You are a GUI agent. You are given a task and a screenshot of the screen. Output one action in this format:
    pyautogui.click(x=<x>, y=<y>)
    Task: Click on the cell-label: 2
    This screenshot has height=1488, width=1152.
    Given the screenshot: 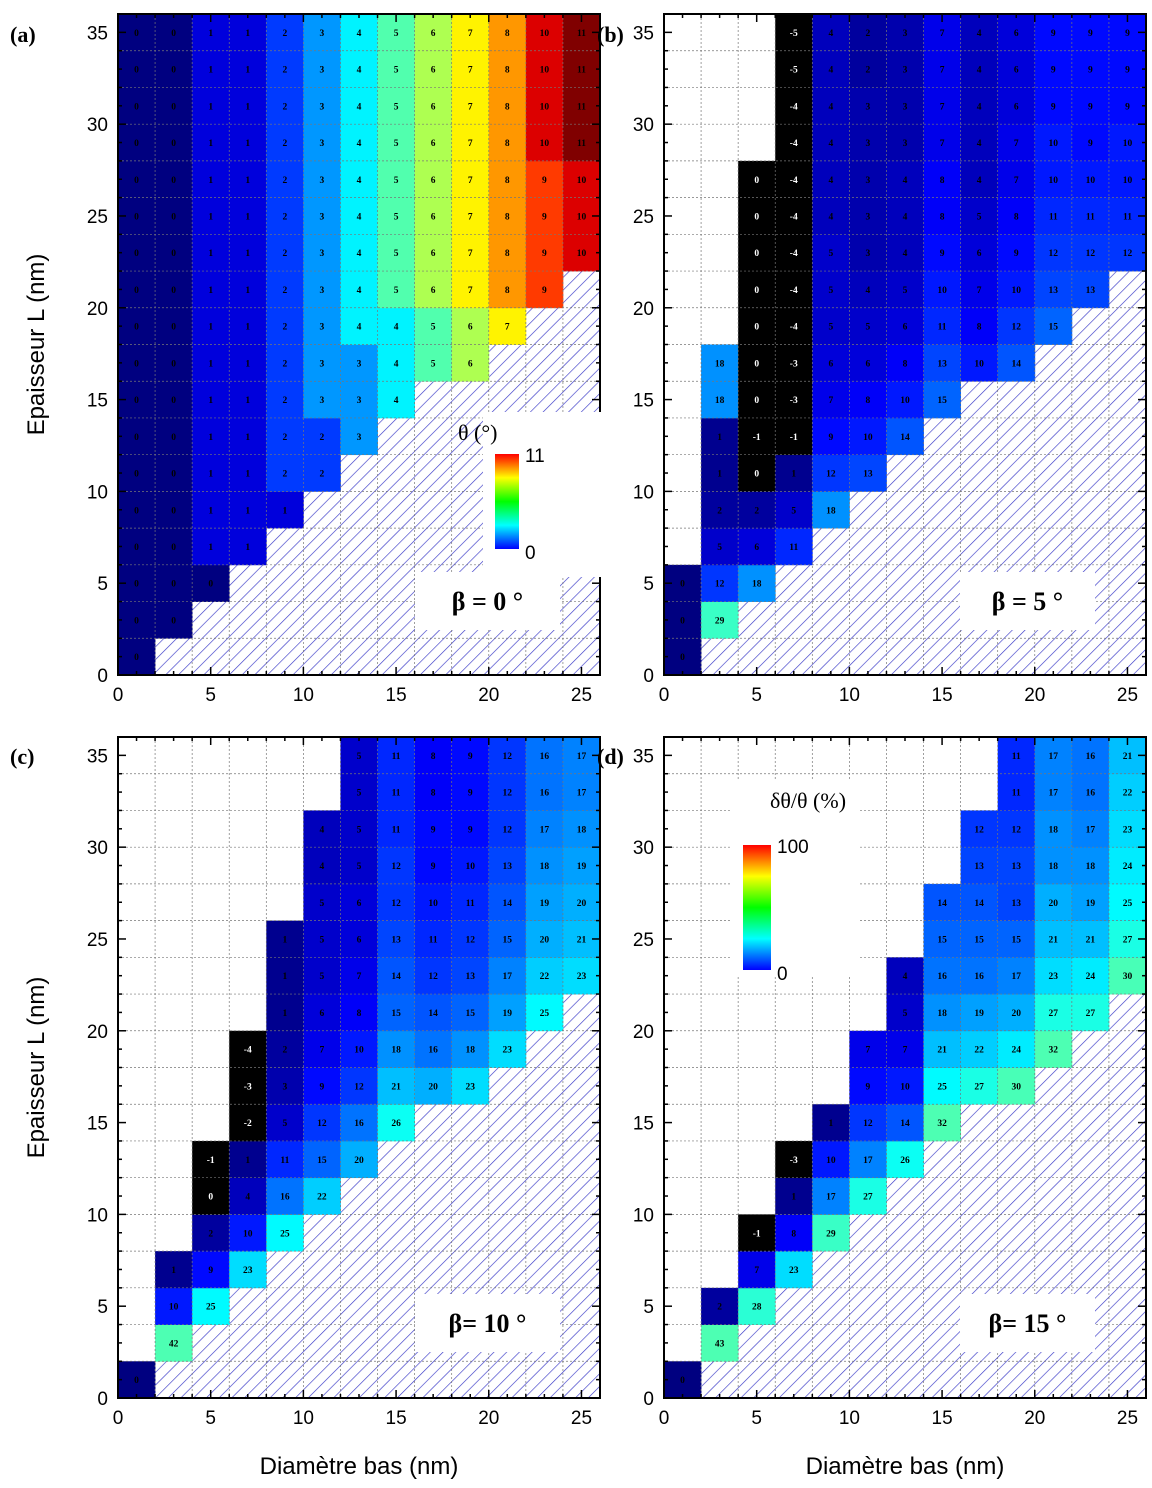 What is the action you would take?
    pyautogui.click(x=868, y=71)
    